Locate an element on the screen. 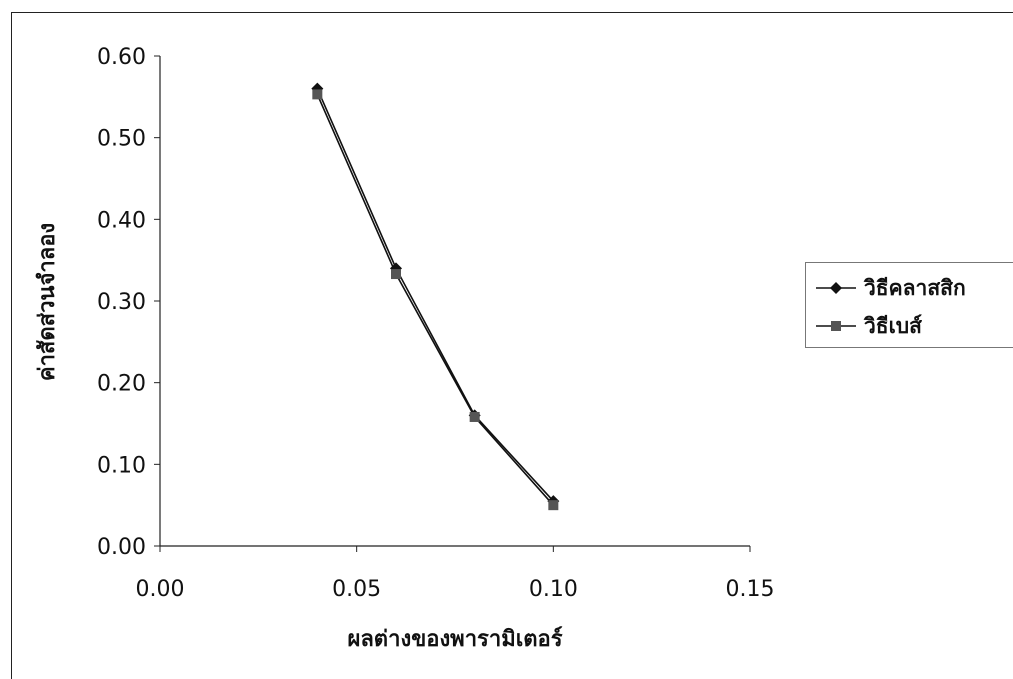 The height and width of the screenshot is (679, 1013). y-tick-label: 0.50 is located at coordinates (121, 139).